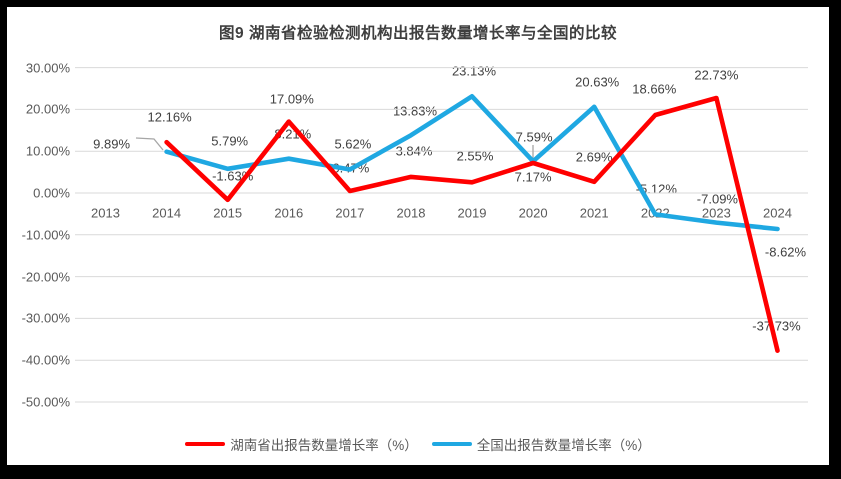  What do you see at coordinates (654, 89) in the screenshot?
I see `data-label: 18.66%` at bounding box center [654, 89].